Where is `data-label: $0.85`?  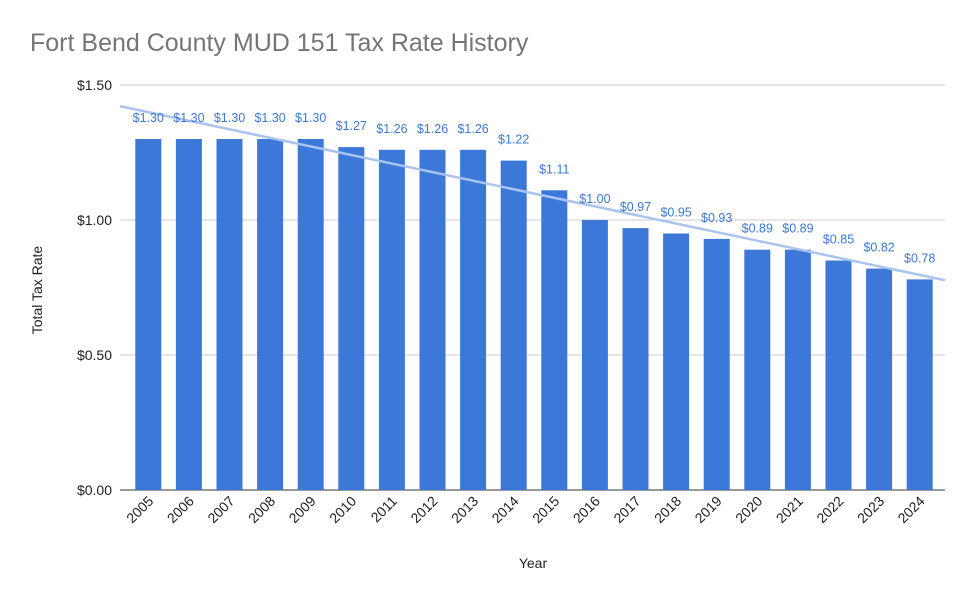
data-label: $0.85 is located at coordinates (838, 240).